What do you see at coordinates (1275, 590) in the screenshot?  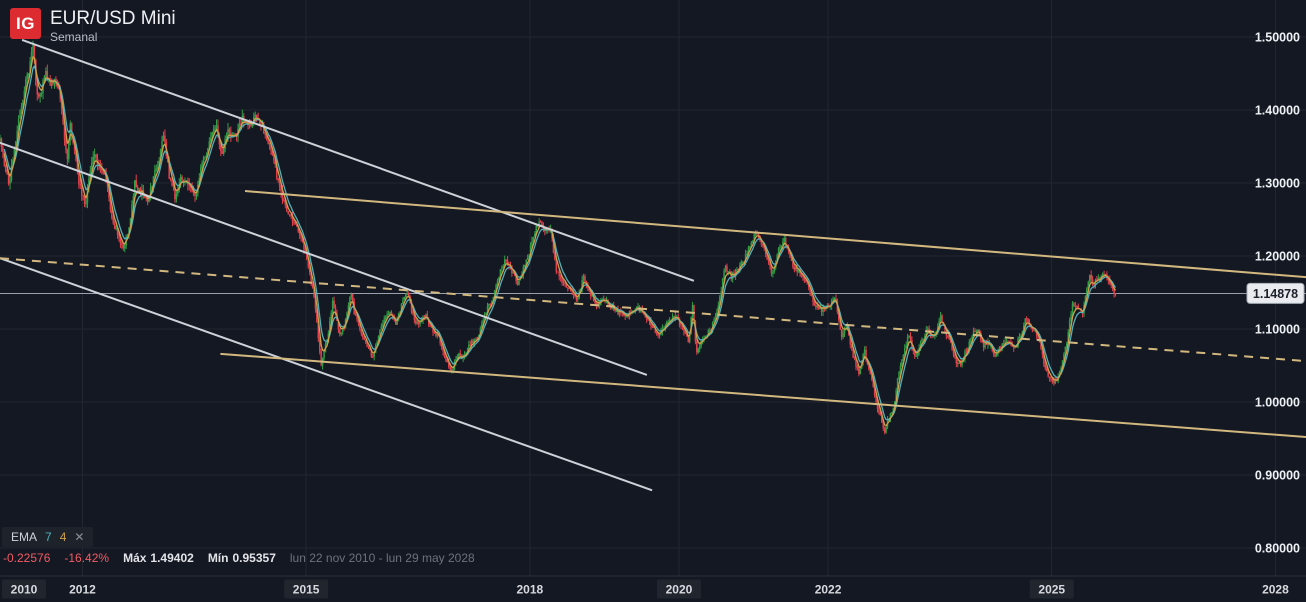 I see `svg-text: 2028` at bounding box center [1275, 590].